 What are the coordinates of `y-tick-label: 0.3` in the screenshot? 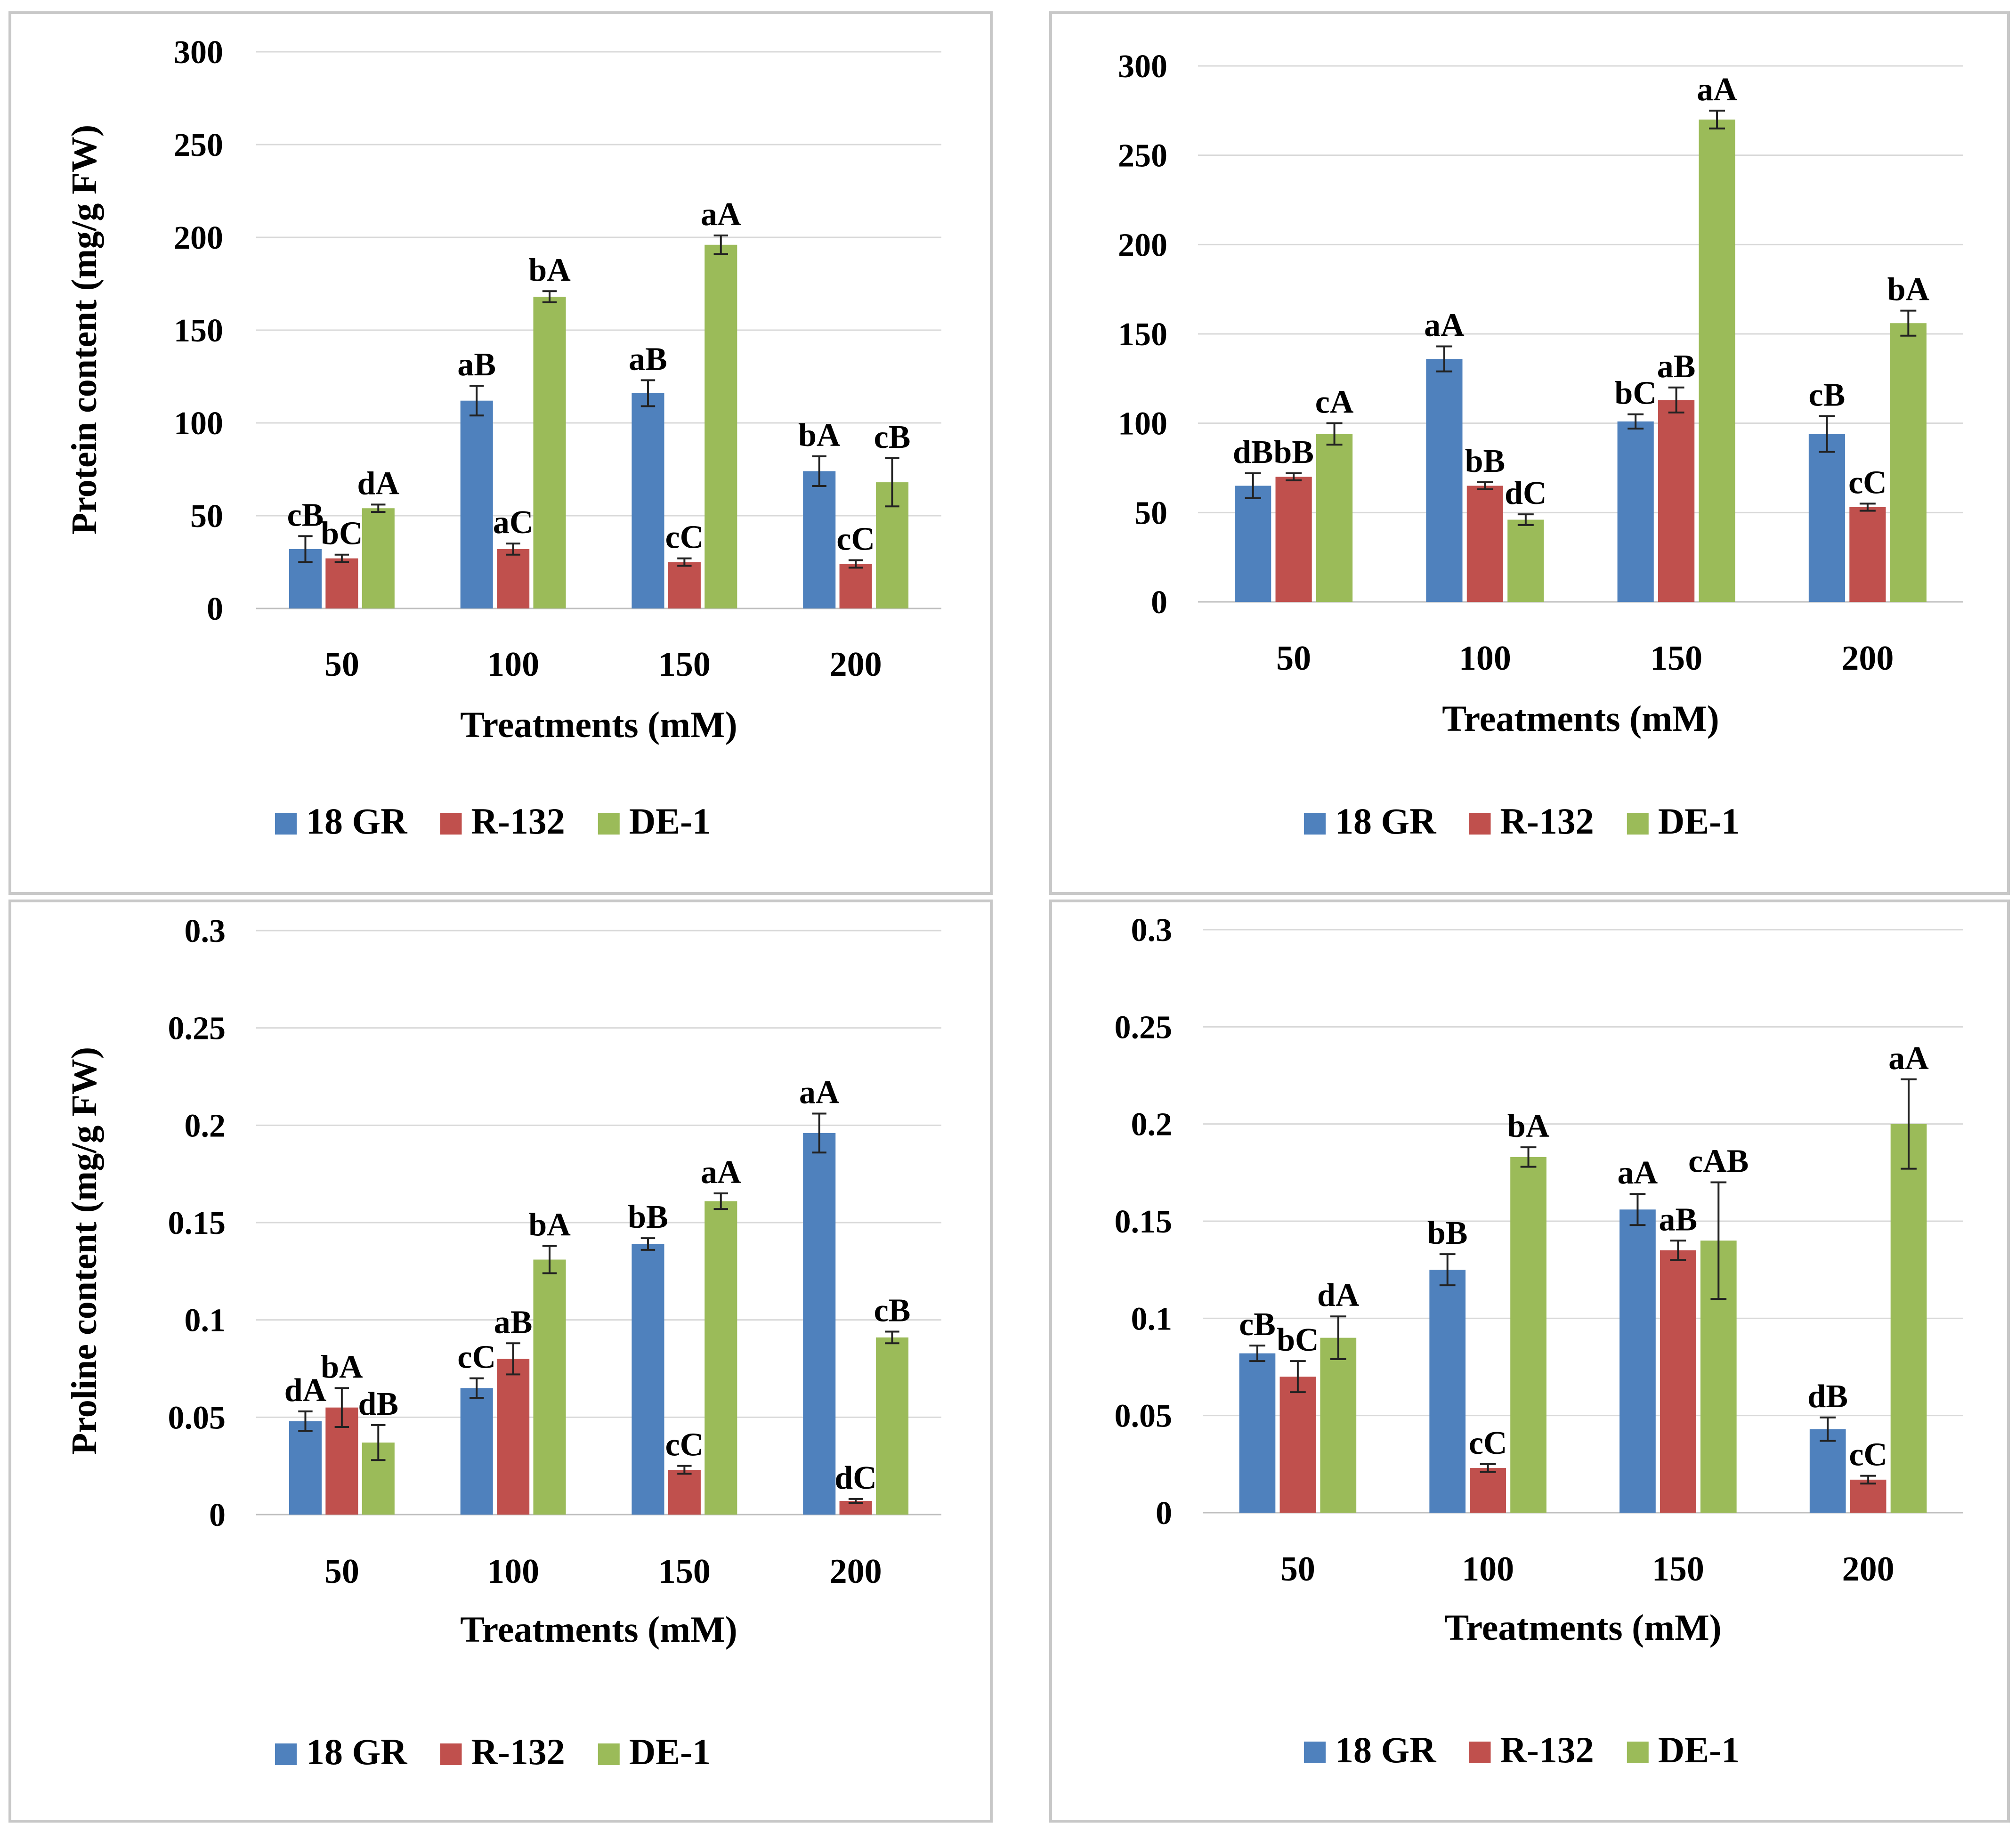 It's located at (205, 931).